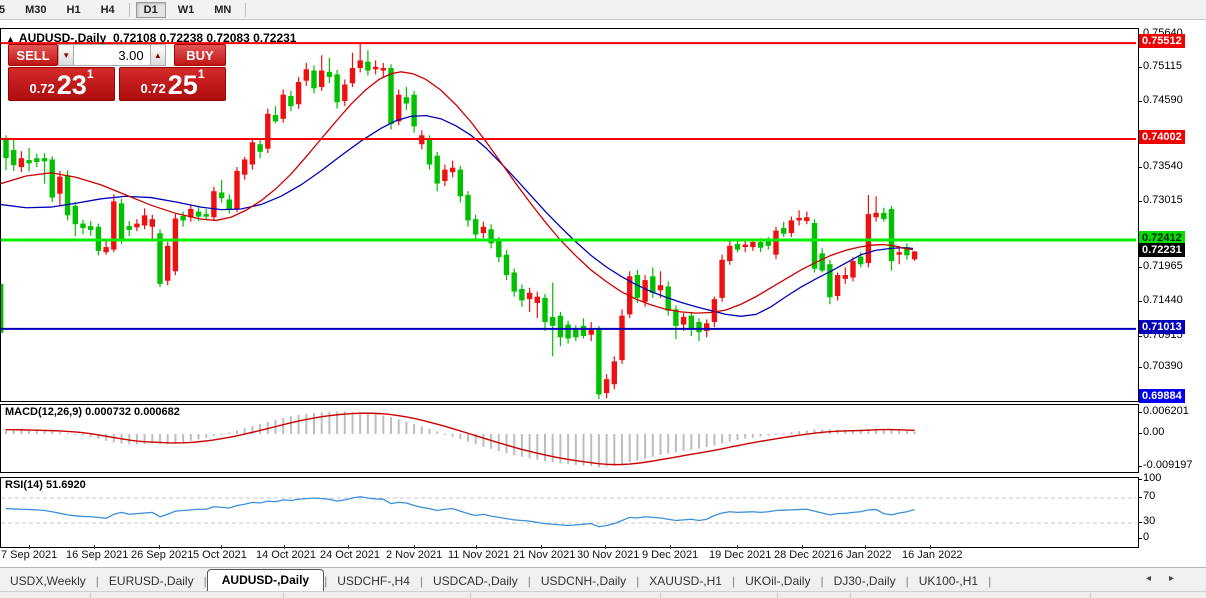  I want to click on tab-uk100-h1: UK100-,H1, so click(948, 581).